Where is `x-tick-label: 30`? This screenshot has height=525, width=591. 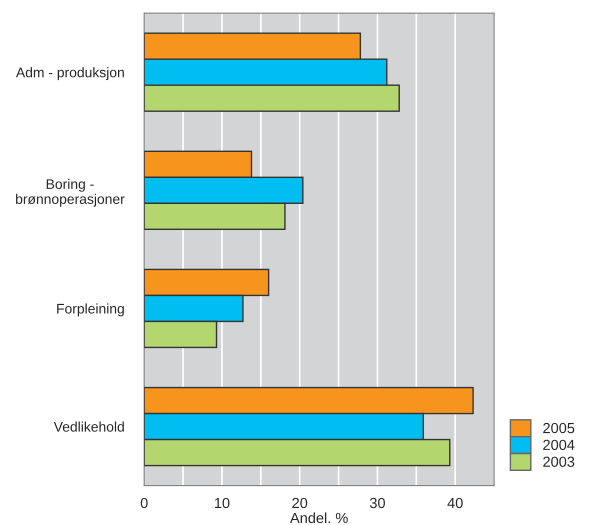 x-tick-label: 30 is located at coordinates (377, 503).